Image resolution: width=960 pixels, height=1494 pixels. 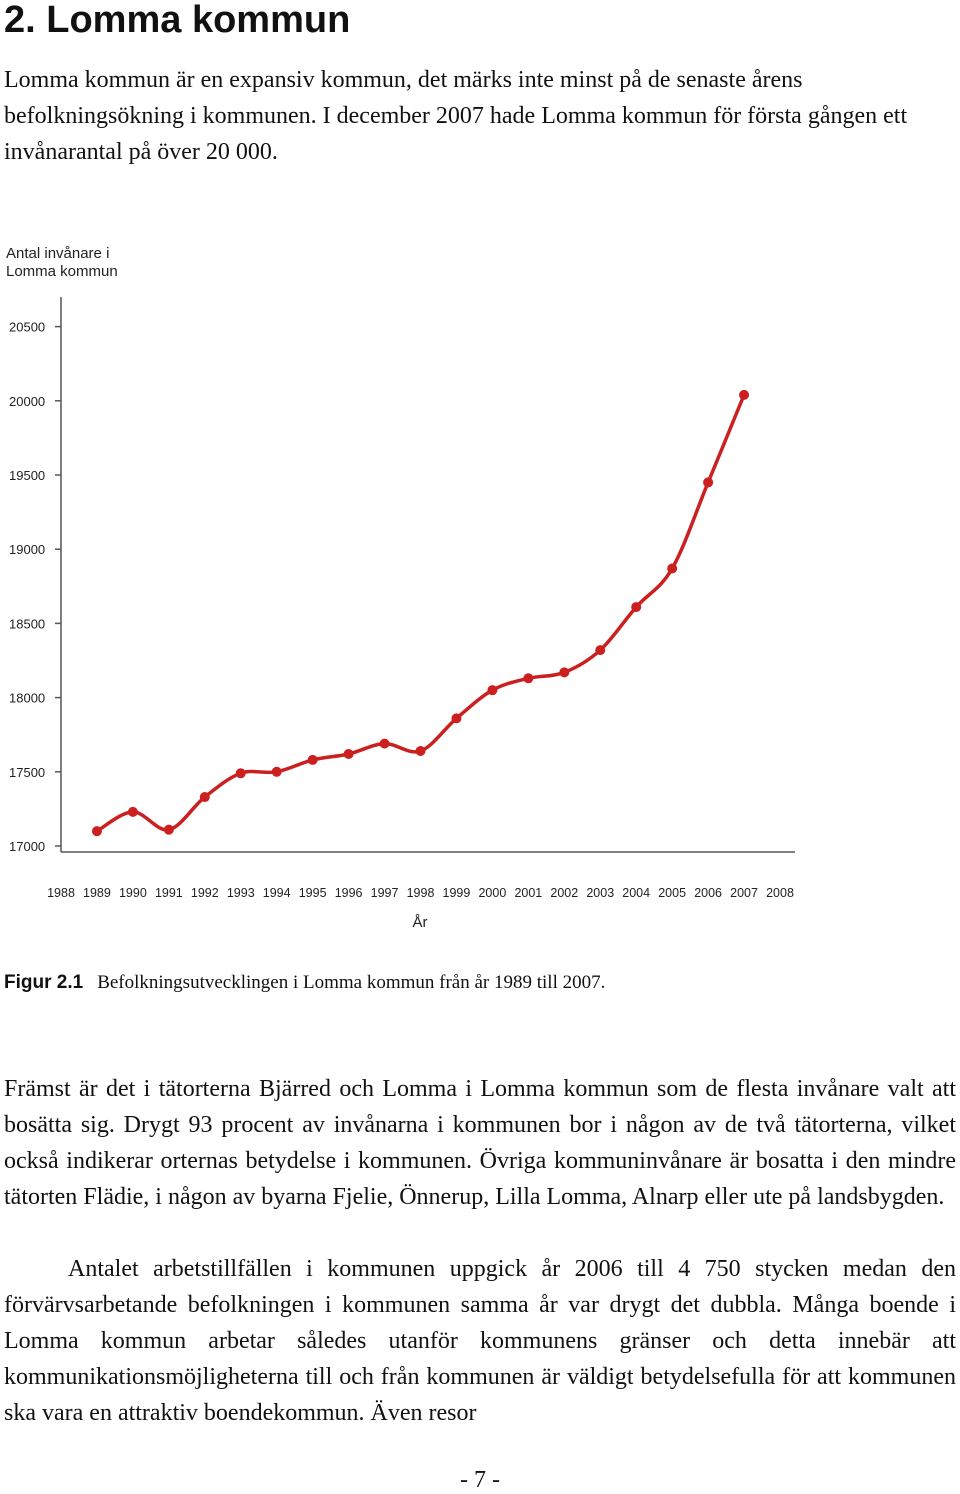 What do you see at coordinates (420, 922) in the screenshot?
I see `x-axis-title: År` at bounding box center [420, 922].